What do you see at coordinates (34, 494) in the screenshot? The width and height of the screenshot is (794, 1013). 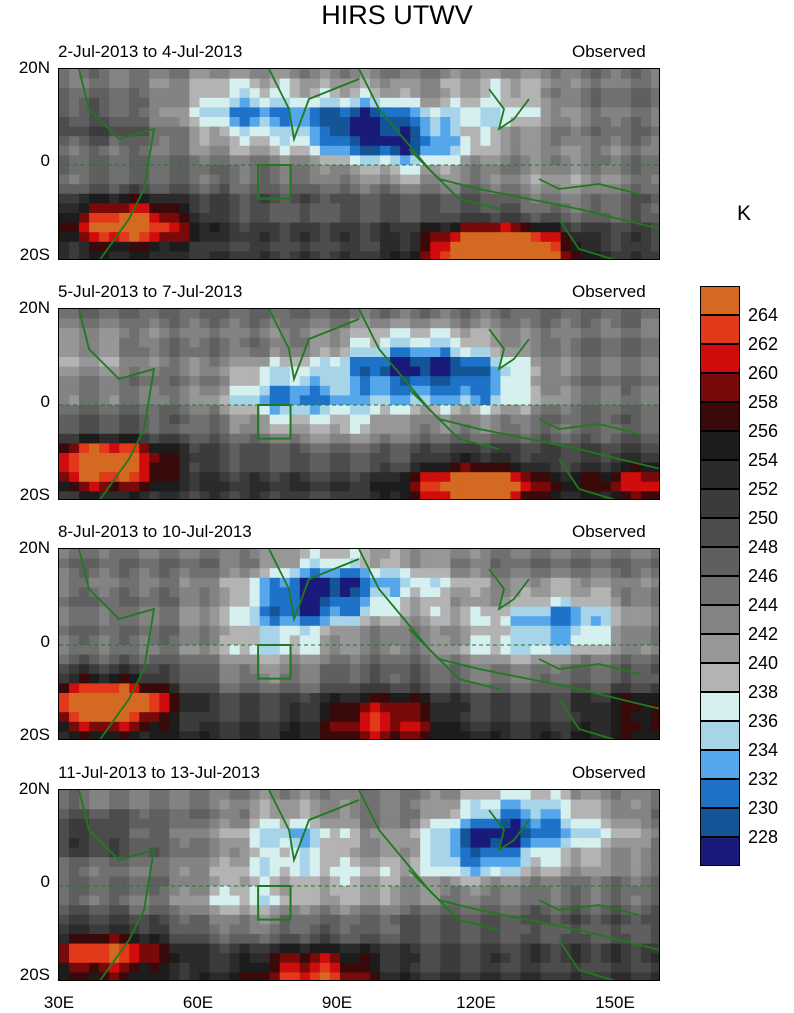 I see `panel-2-ytick-20s: 20S` at bounding box center [34, 494].